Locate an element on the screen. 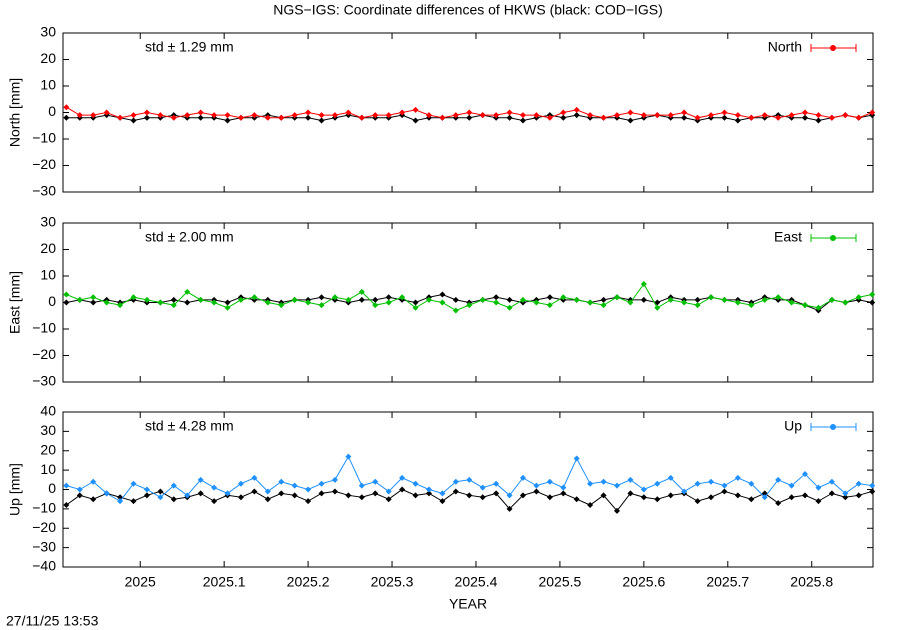 The width and height of the screenshot is (900, 630). x-tick-label: 2025.7 is located at coordinates (727, 582).